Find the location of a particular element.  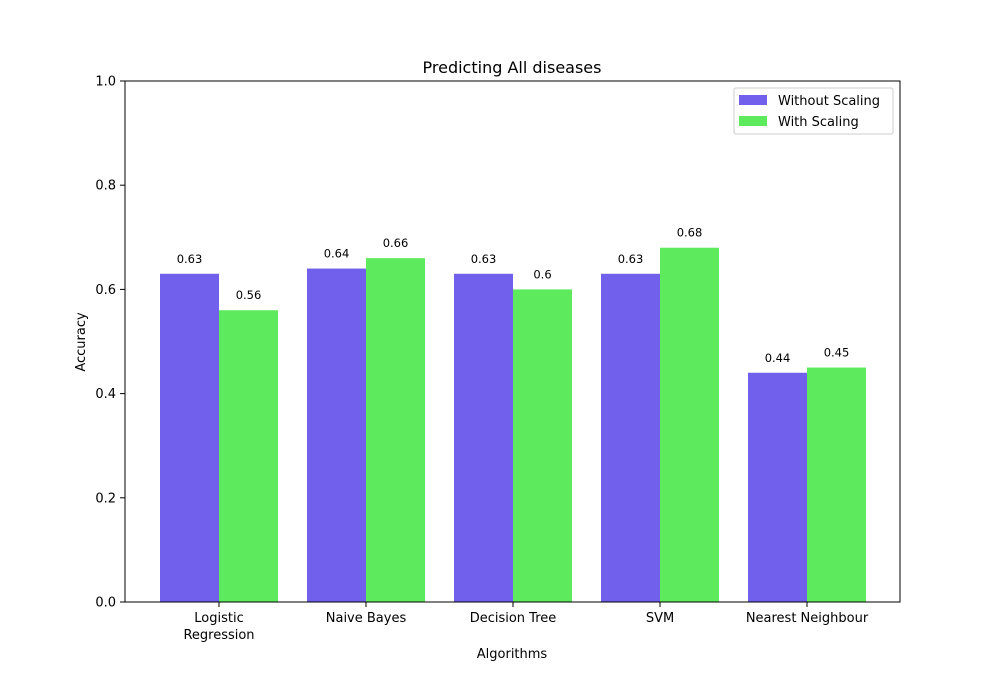

x-tick-label: Logistic is located at coordinates (218, 618).